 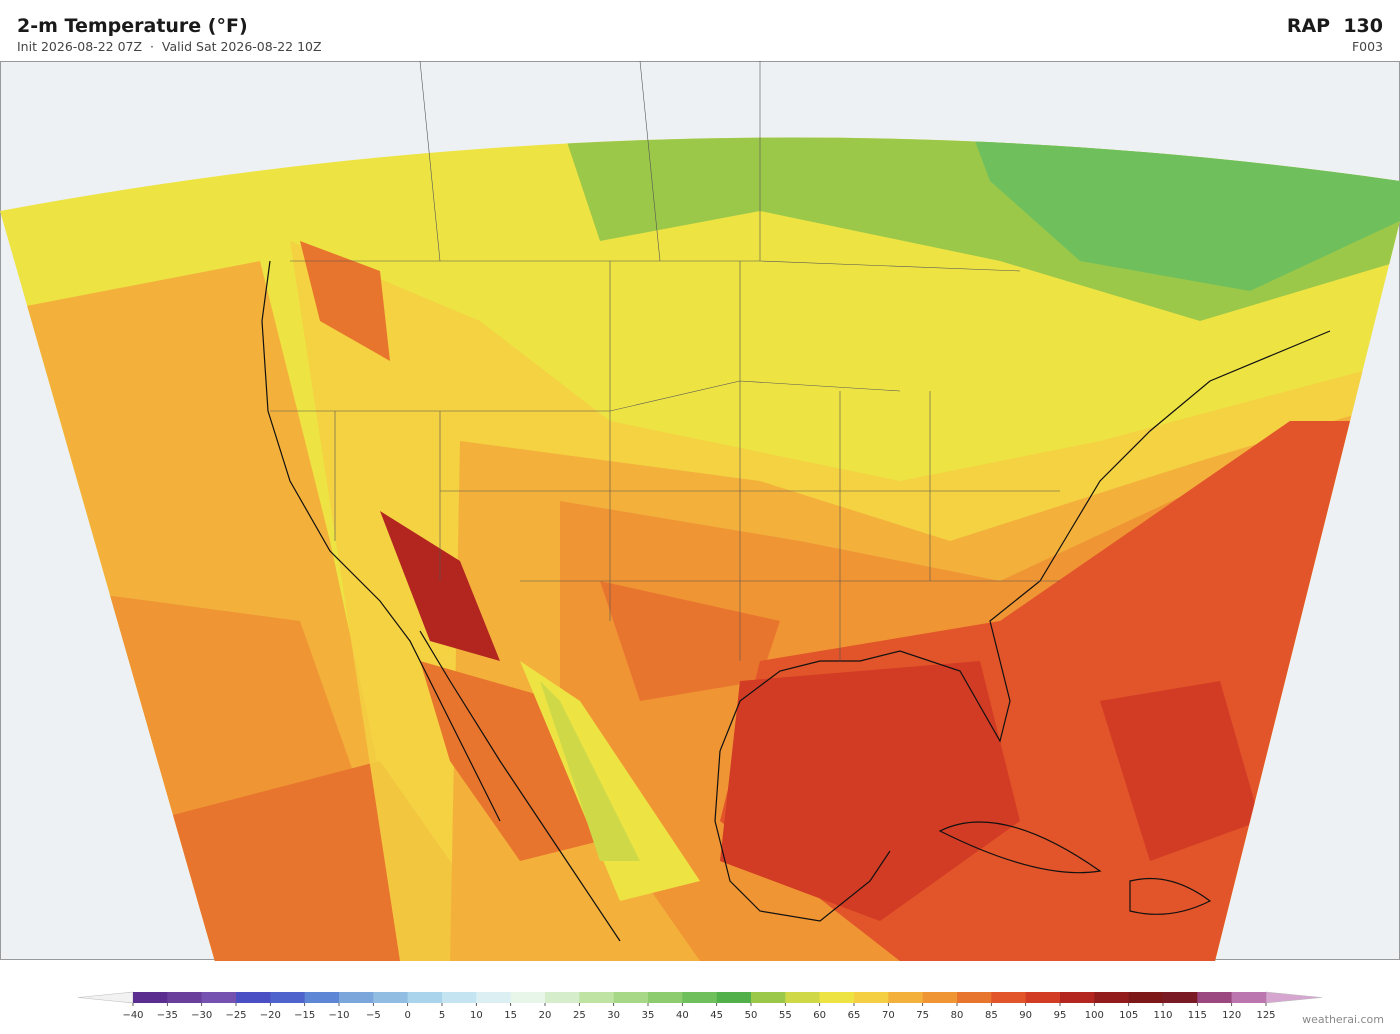 What do you see at coordinates (373, 1015) in the screenshot?
I see `colorbar-tick-label: −5` at bounding box center [373, 1015].